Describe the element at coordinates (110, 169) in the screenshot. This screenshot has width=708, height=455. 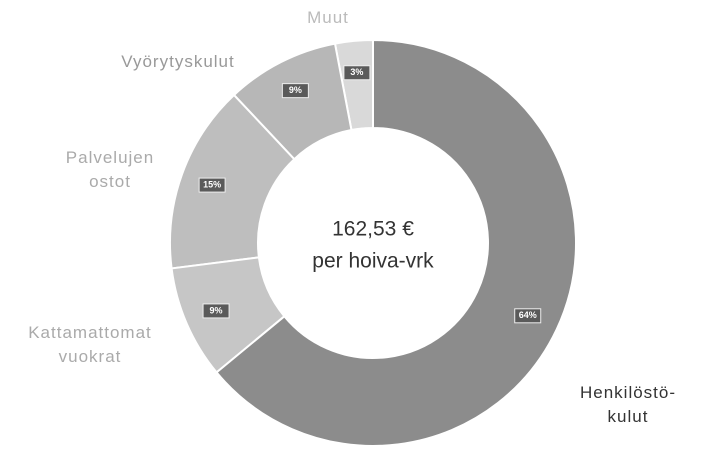
I see `category-label: Palvelujen ostot` at that location.